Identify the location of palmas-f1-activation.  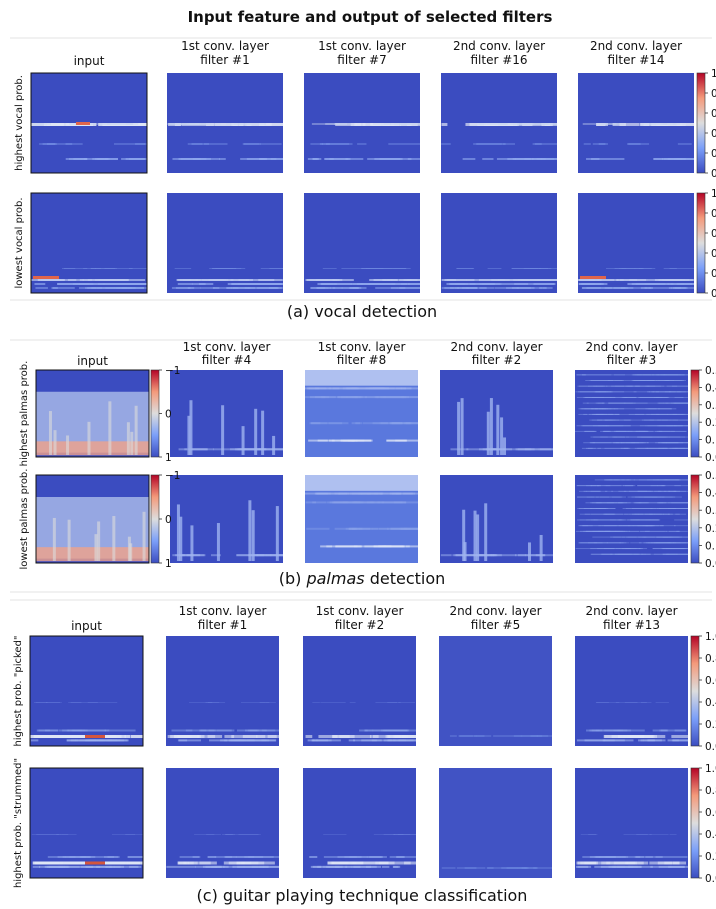
(181, 538).